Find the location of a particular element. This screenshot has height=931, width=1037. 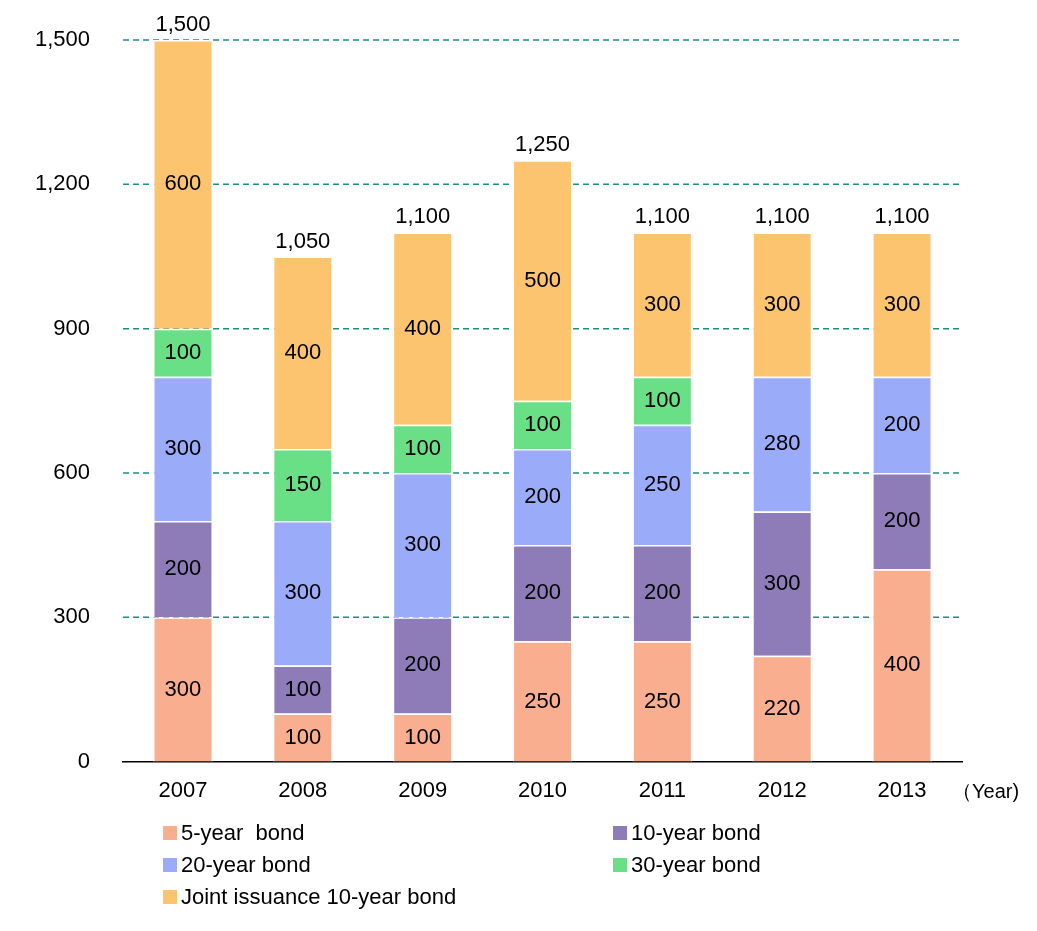

data-label: 150 is located at coordinates (303, 484).